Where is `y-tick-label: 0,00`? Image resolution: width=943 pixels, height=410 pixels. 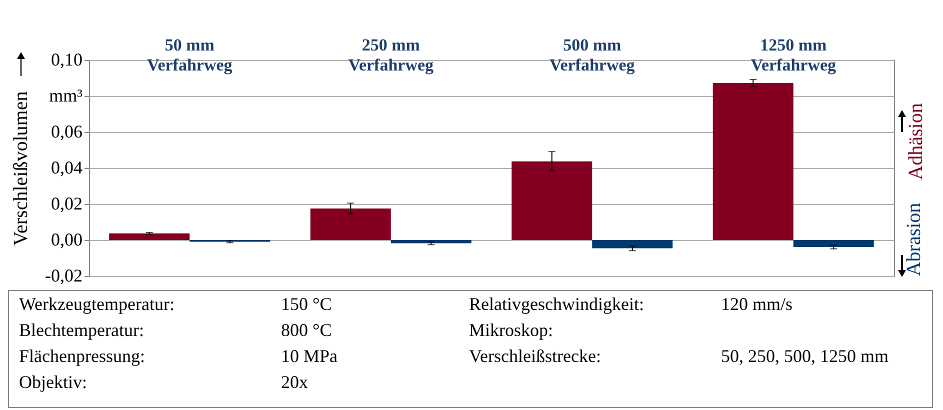 y-tick-label: 0,00 is located at coordinates (66, 240).